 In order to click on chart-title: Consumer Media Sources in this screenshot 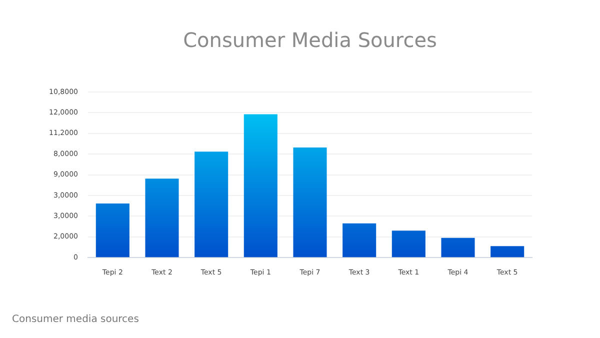, I will do `click(310, 40)`.